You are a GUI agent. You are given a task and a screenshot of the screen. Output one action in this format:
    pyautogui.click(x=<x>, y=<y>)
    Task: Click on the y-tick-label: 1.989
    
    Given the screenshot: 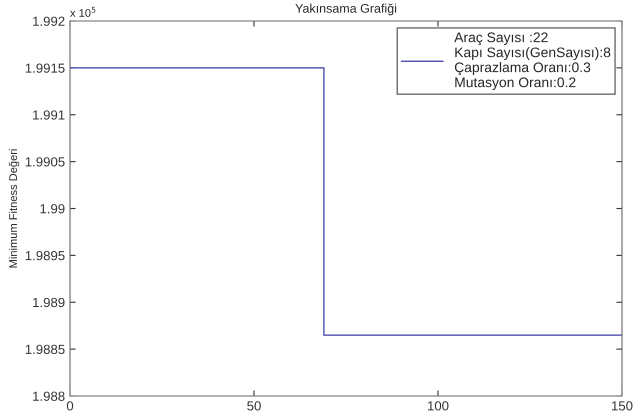 What is the action you would take?
    pyautogui.click(x=49, y=303)
    